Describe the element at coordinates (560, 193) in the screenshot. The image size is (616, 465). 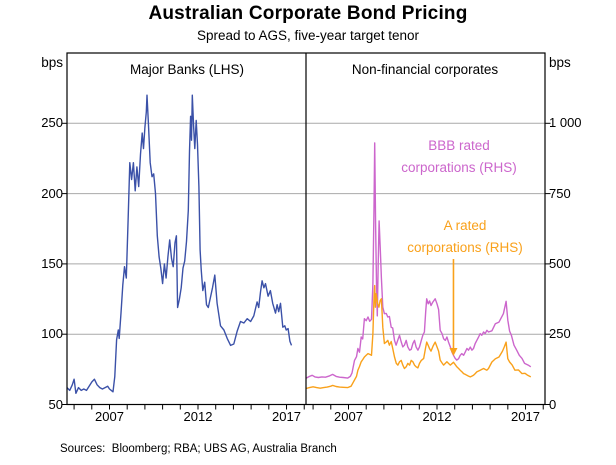
I see `right-y-tick-label-750: 750` at that location.